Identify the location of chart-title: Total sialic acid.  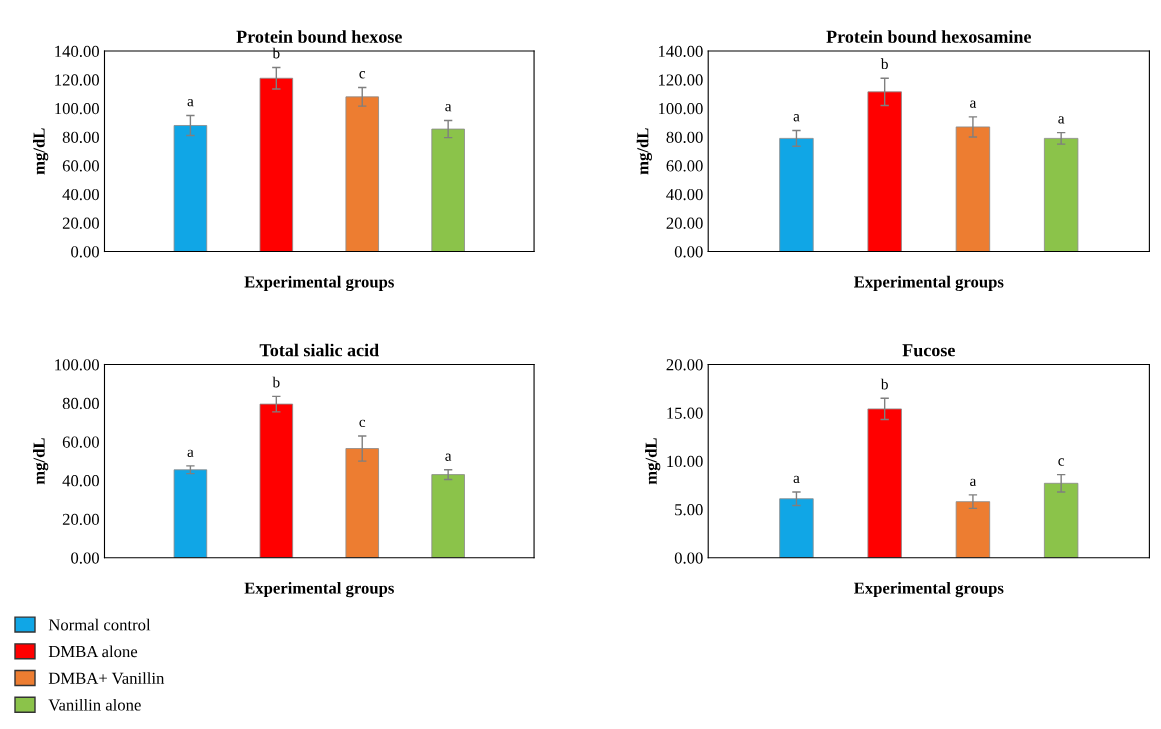
(319, 350).